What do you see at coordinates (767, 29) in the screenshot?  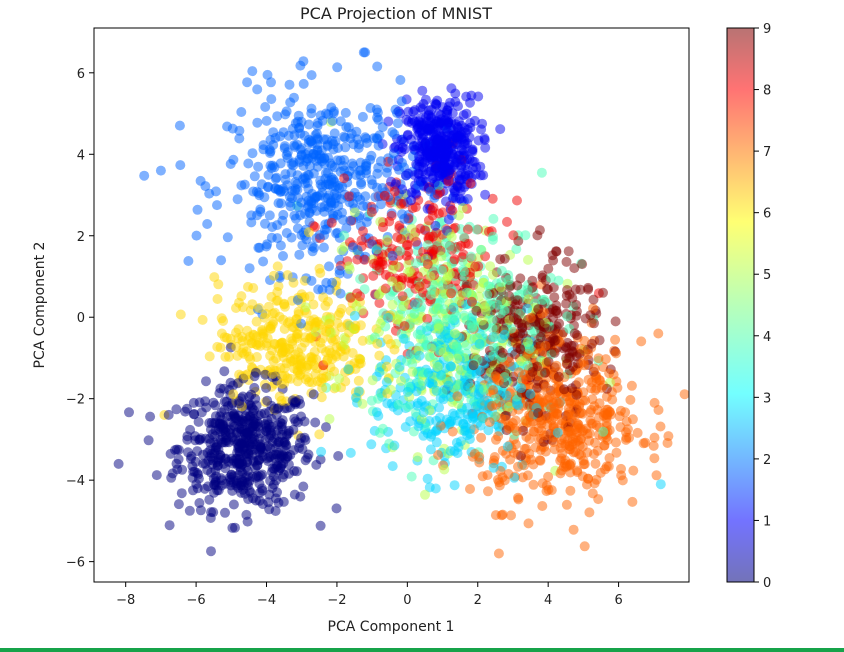 I see `colorbar-tick-label: 9` at bounding box center [767, 29].